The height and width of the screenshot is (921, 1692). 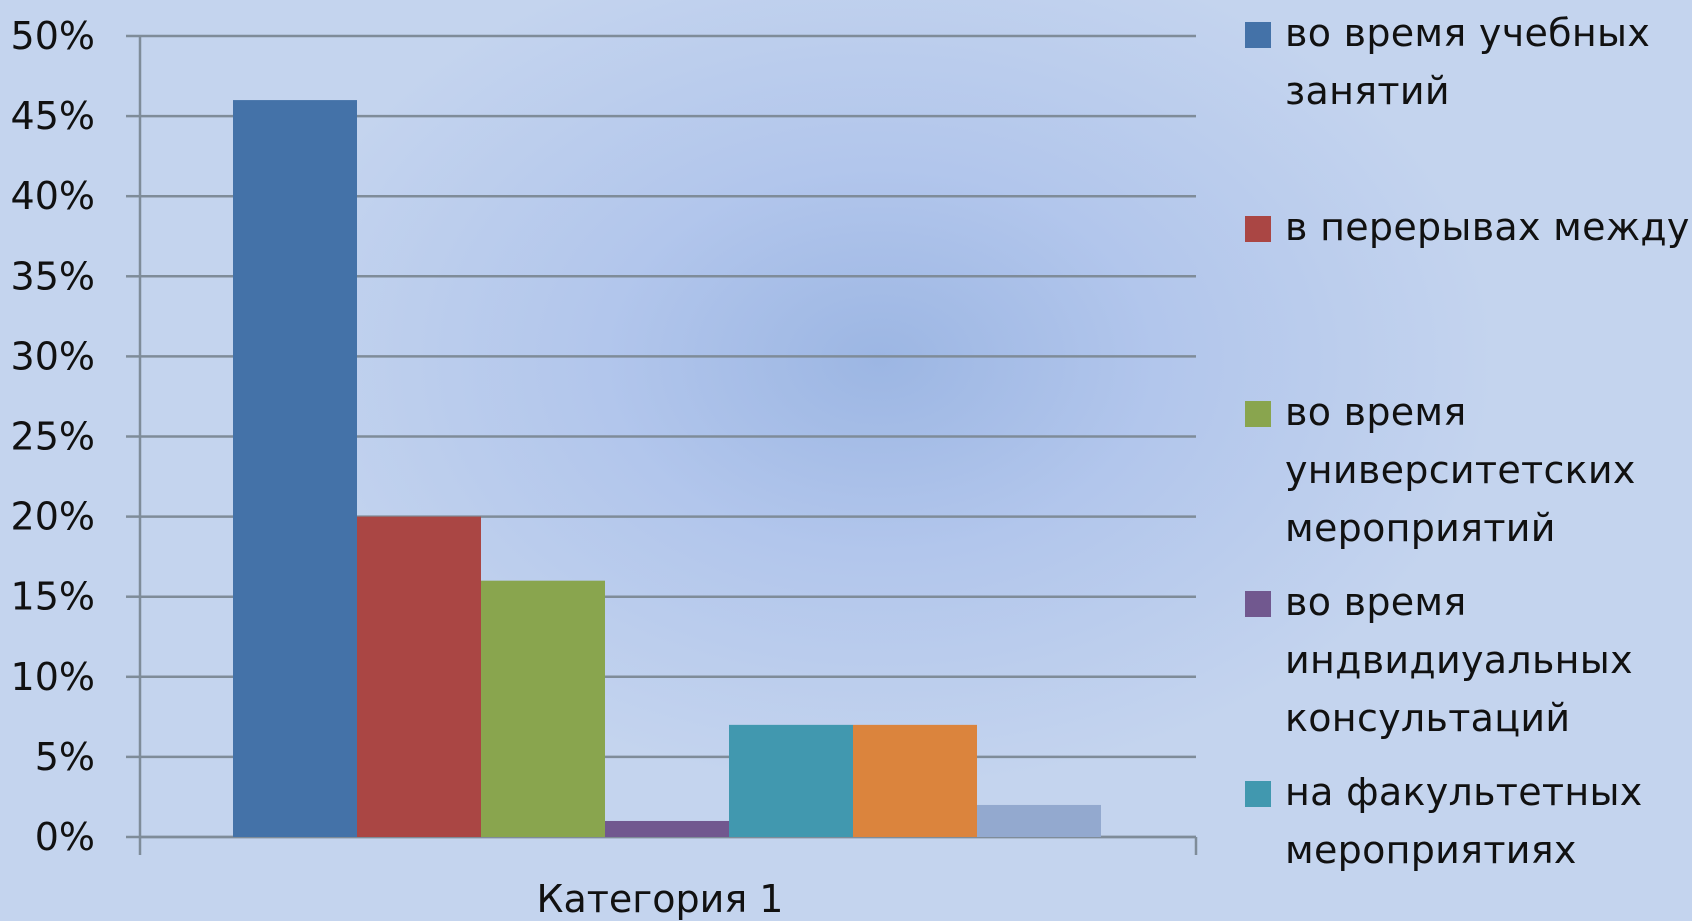 What do you see at coordinates (1464, 821) in the screenshot?
I see `legend-label: на факультетных мероприятиях` at bounding box center [1464, 821].